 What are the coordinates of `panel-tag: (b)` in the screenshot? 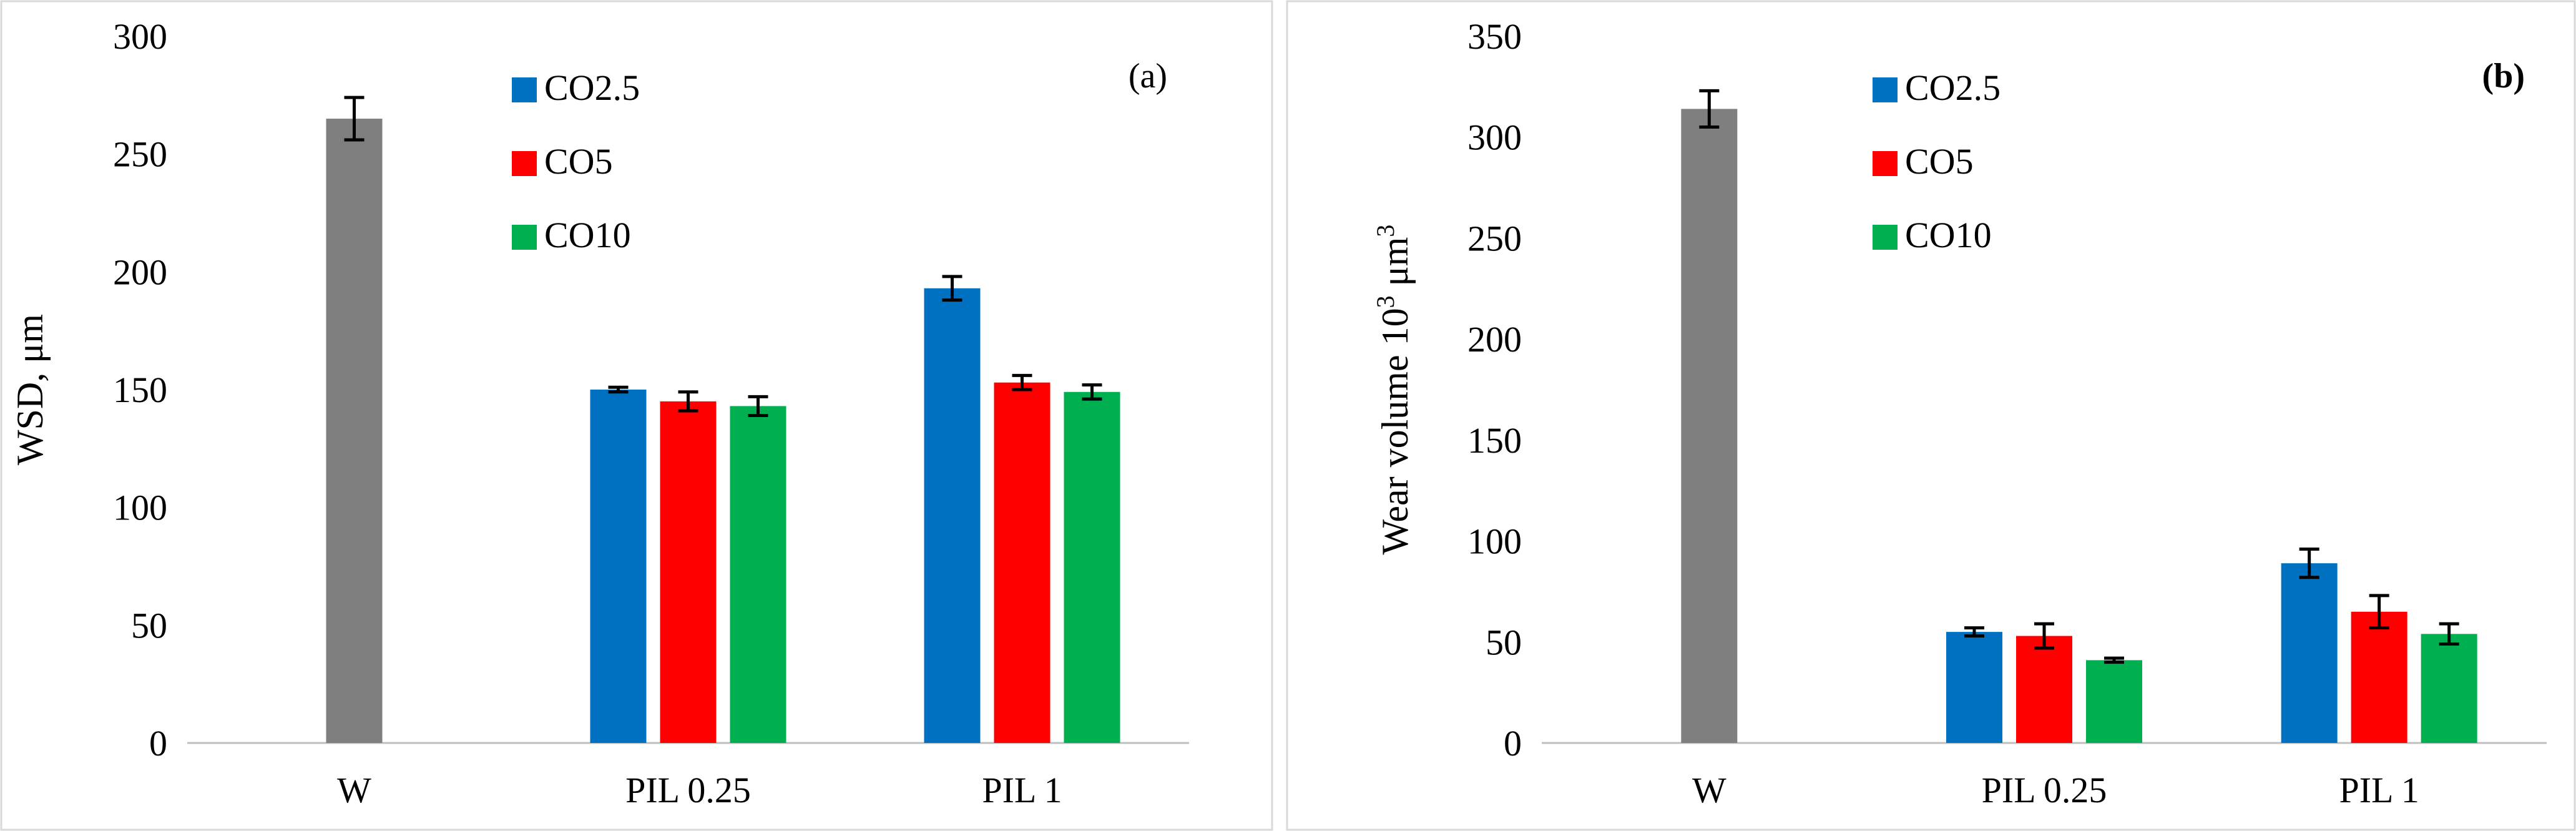 It's located at (2503, 76).